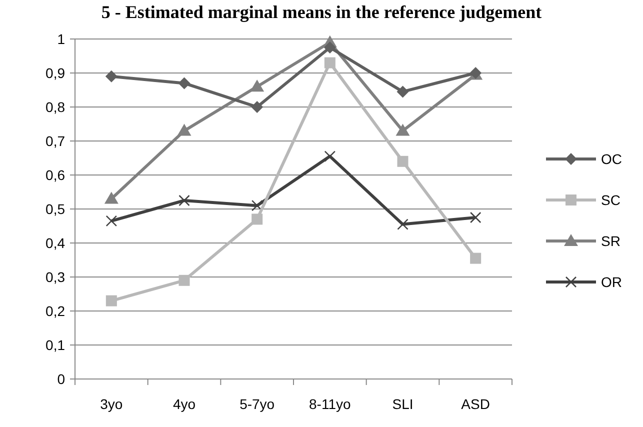 The height and width of the screenshot is (427, 643). What do you see at coordinates (184, 404) in the screenshot?
I see `x-tick-label: 4yo` at bounding box center [184, 404].